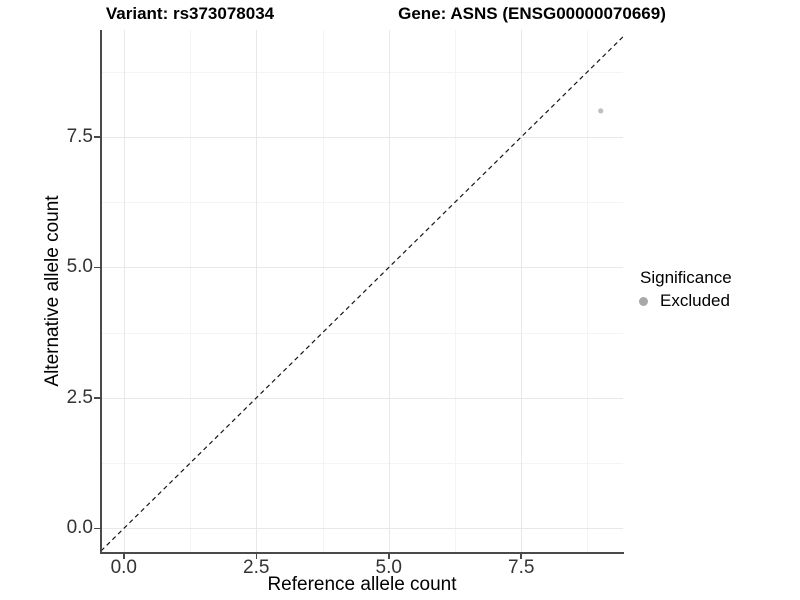 This screenshot has width=800, height=600. I want to click on gridline-x-2.5, so click(257, 291).